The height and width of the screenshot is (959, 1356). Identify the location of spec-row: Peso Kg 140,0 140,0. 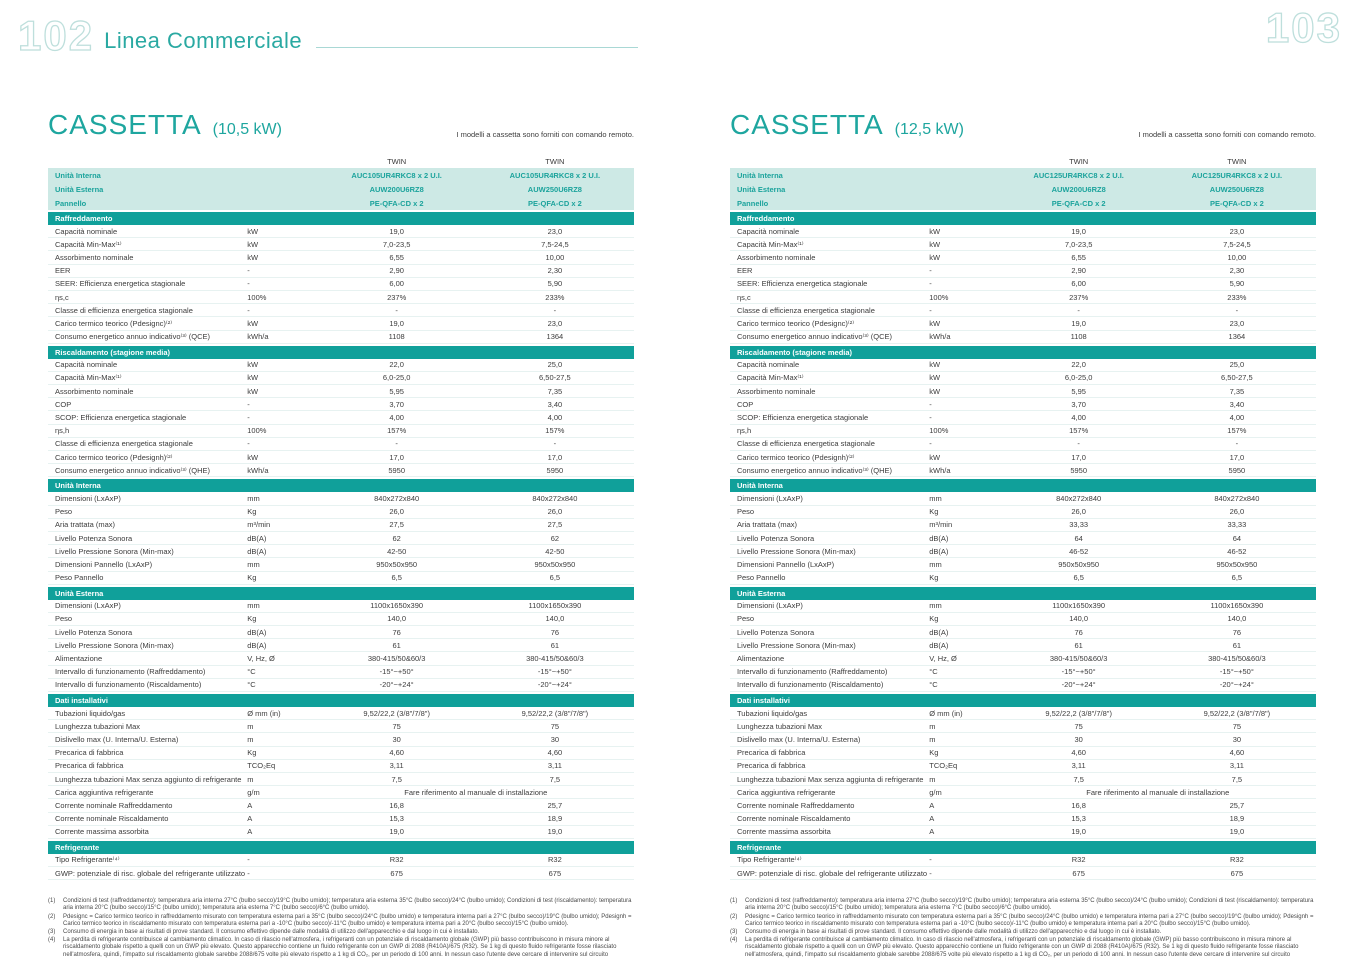
(1023, 620).